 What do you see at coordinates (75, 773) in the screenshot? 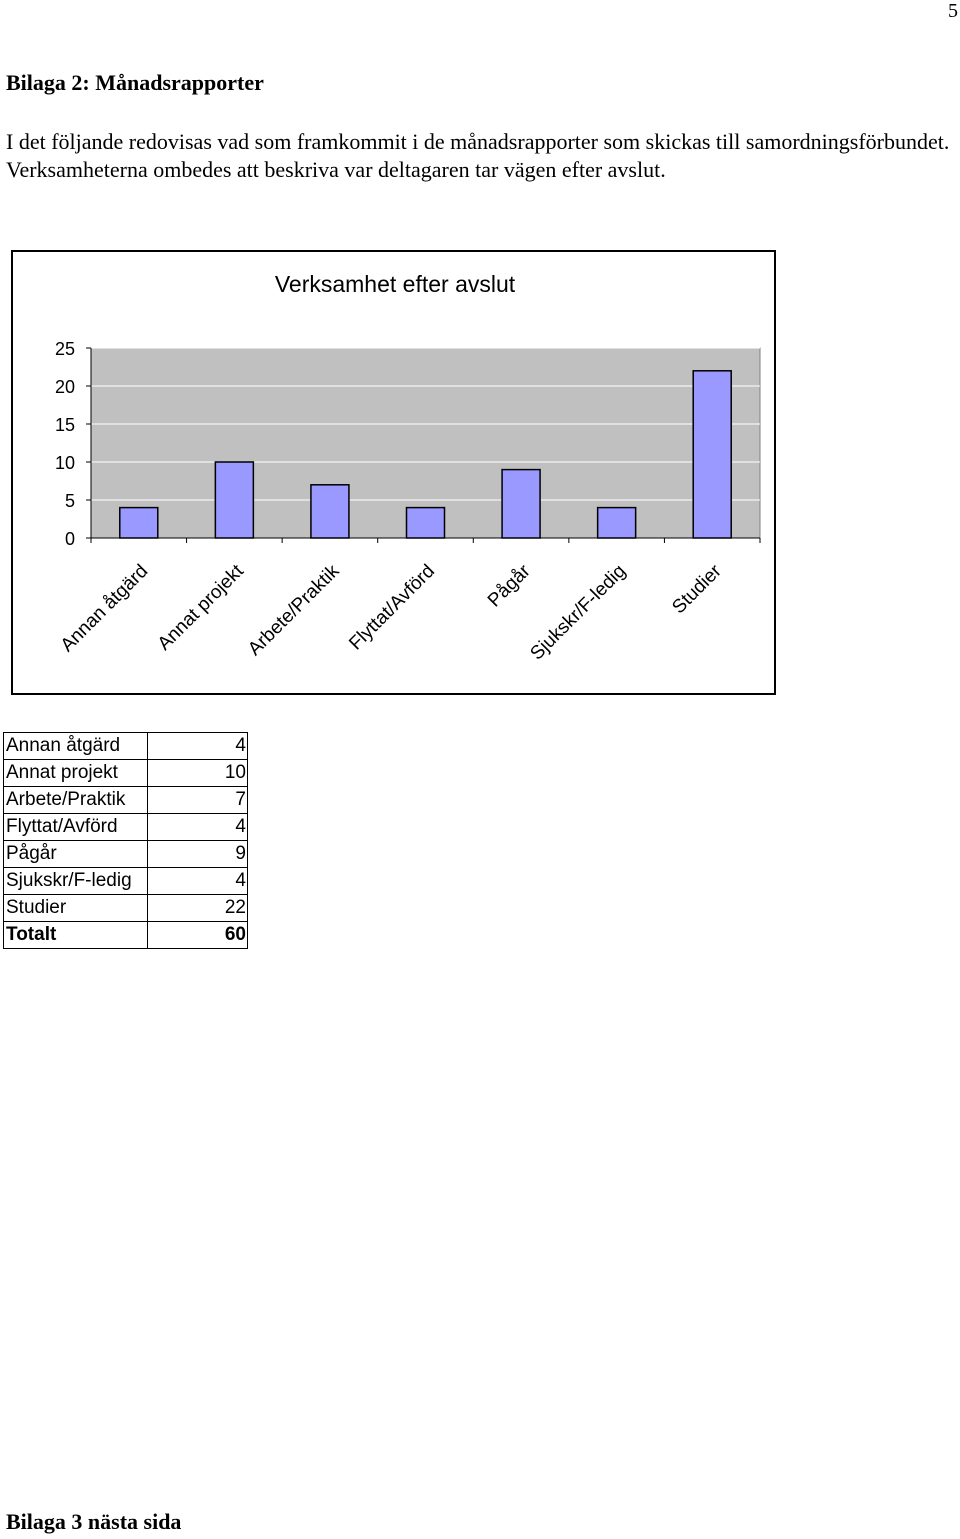
I see `table-label-cell: Annat projekt` at bounding box center [75, 773].